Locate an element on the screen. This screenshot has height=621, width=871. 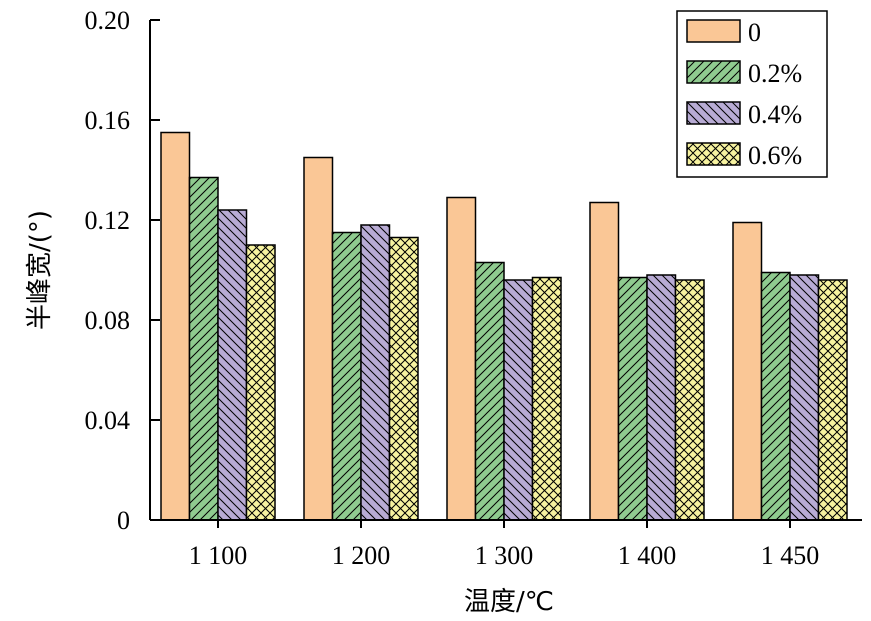
x-axis-ticks: 1 100 1 200 1 300 1 400 1 450 is located at coordinates (504, 545).